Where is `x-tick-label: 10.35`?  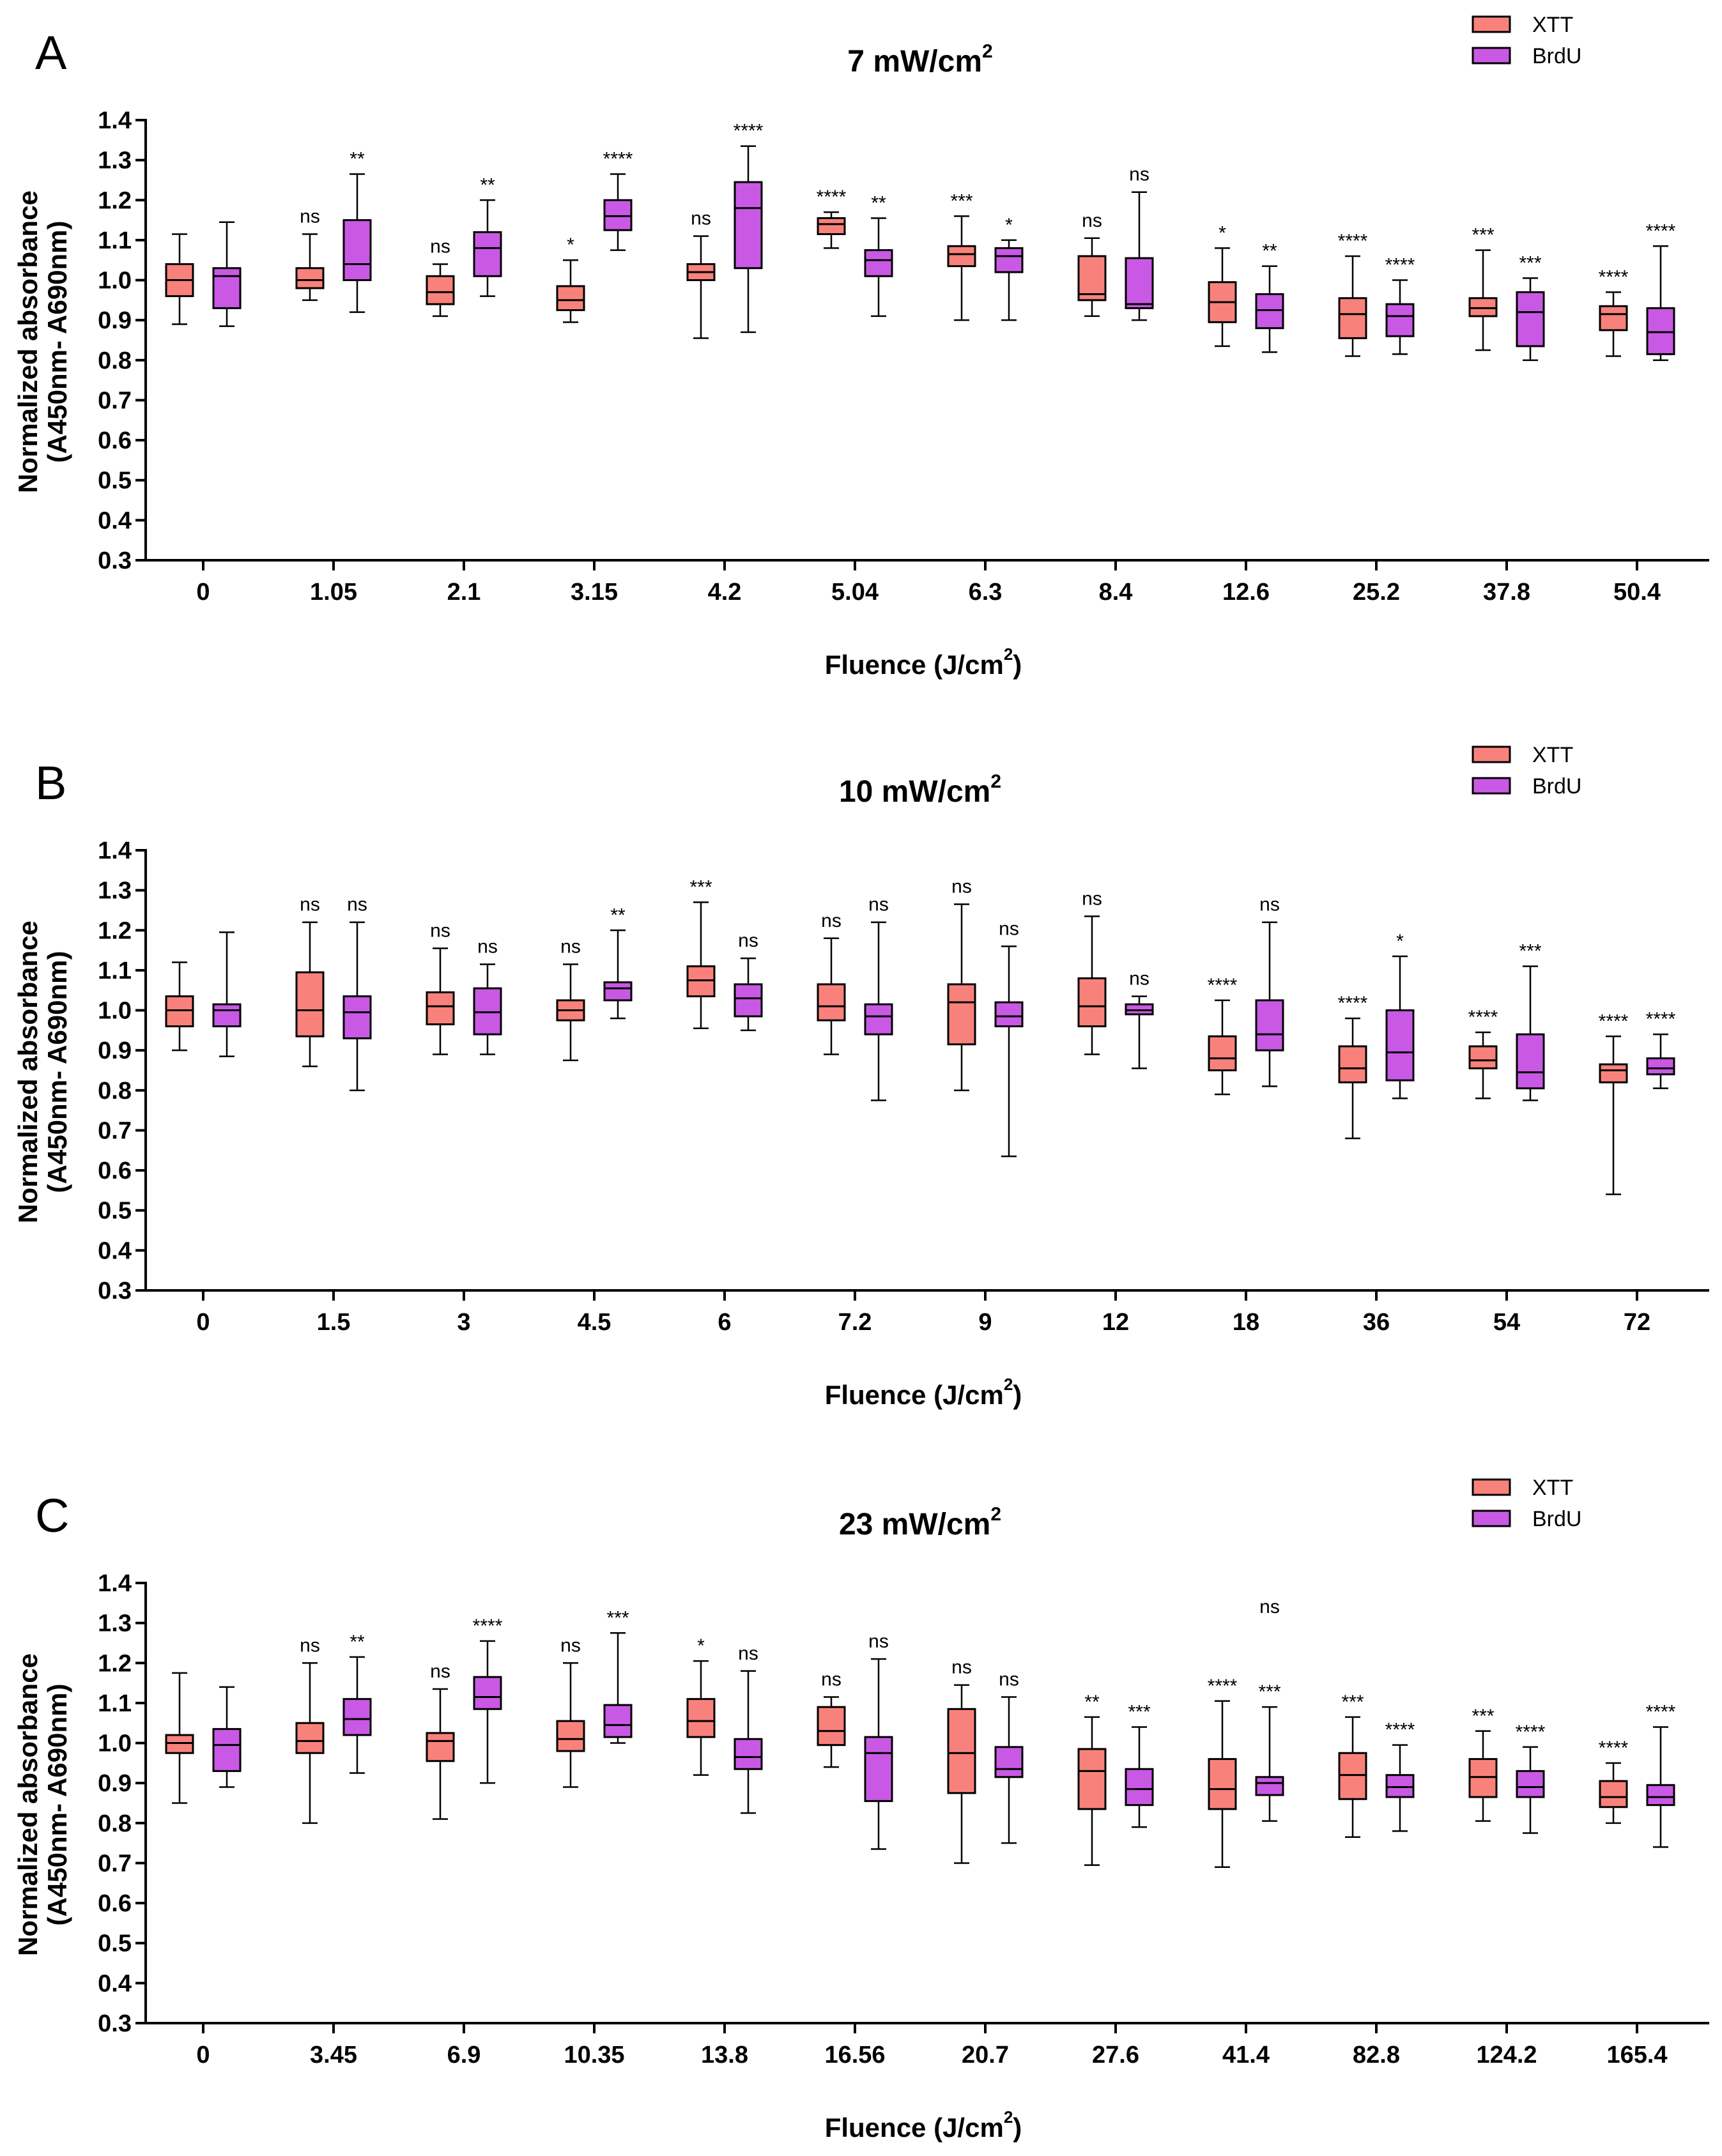
x-tick-label: 10.35 is located at coordinates (594, 2055).